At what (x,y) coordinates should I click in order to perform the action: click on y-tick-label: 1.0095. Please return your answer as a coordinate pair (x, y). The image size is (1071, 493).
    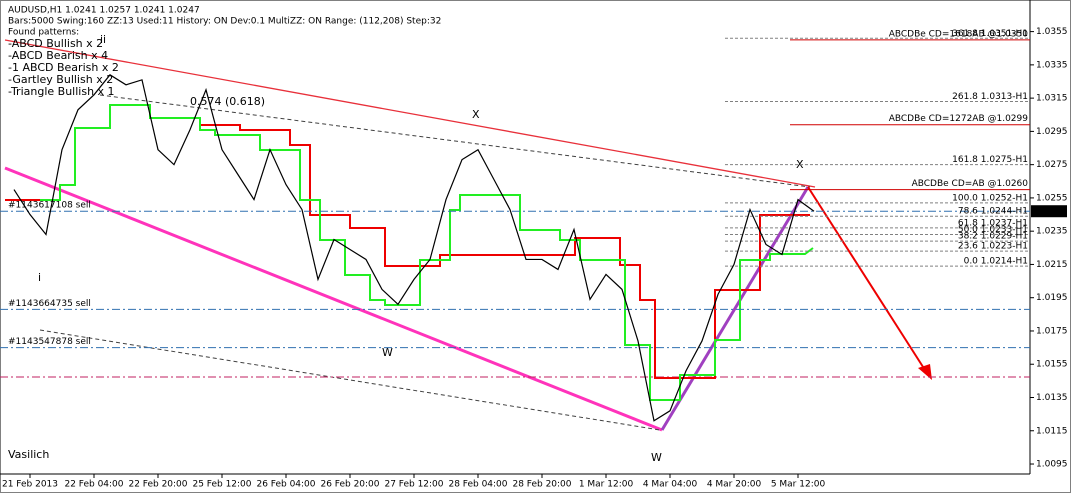
    Looking at the image, I should click on (1052, 465).